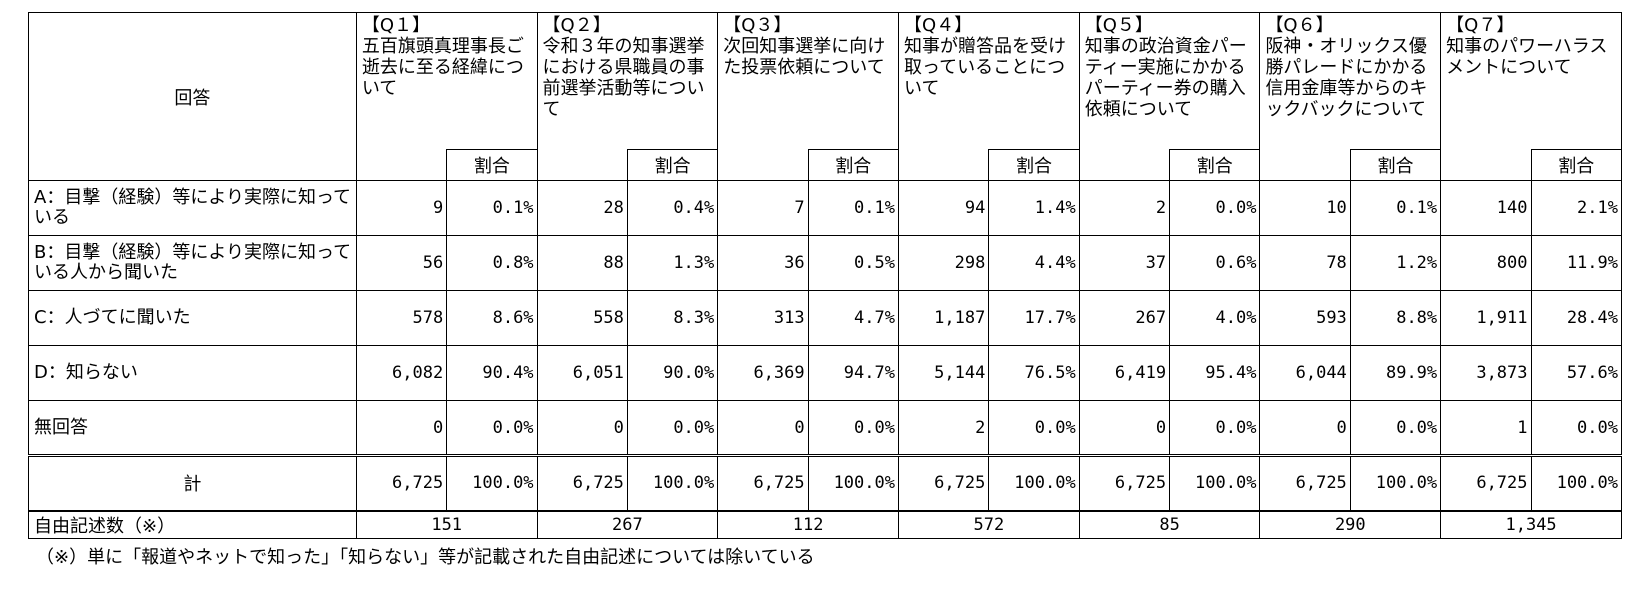 The image size is (1648, 598). I want to click on question-title: 次回知事選挙に向けた投票依頼について, so click(804, 57).